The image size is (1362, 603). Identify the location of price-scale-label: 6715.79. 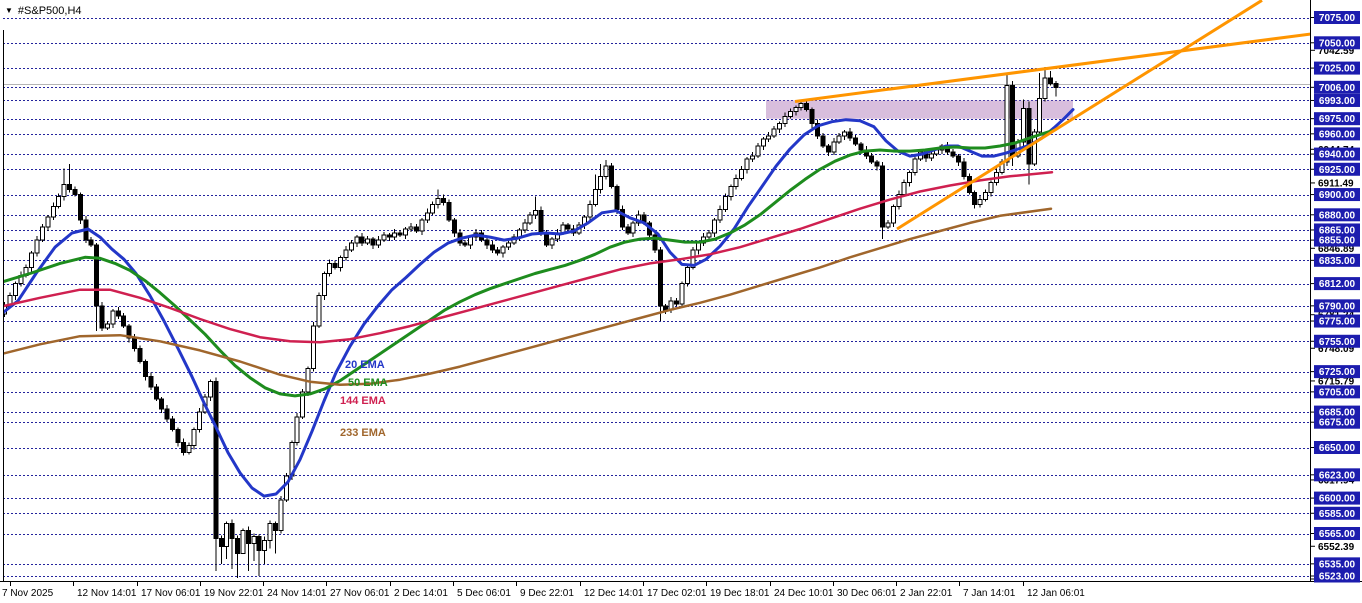
(1336, 381).